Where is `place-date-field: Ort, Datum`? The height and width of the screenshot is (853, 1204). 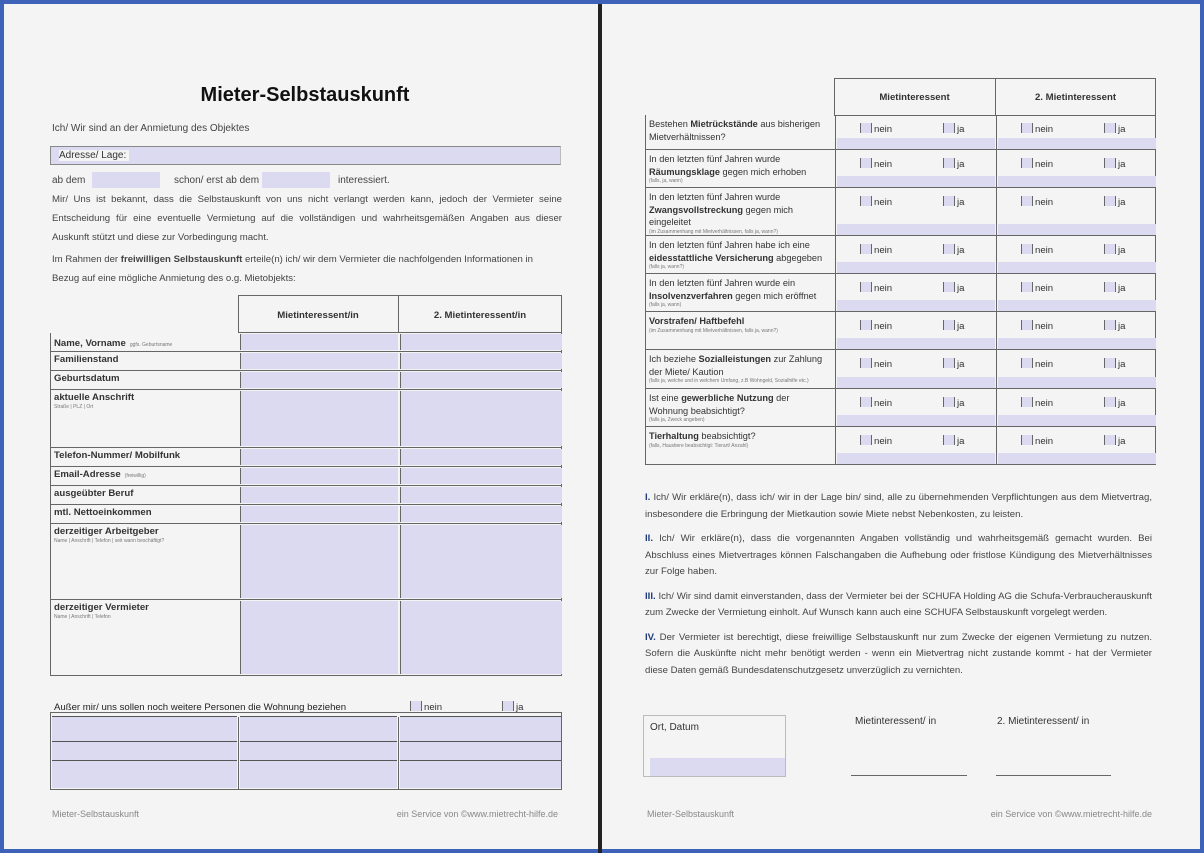
place-date-field: Ort, Datum is located at coordinates (714, 746).